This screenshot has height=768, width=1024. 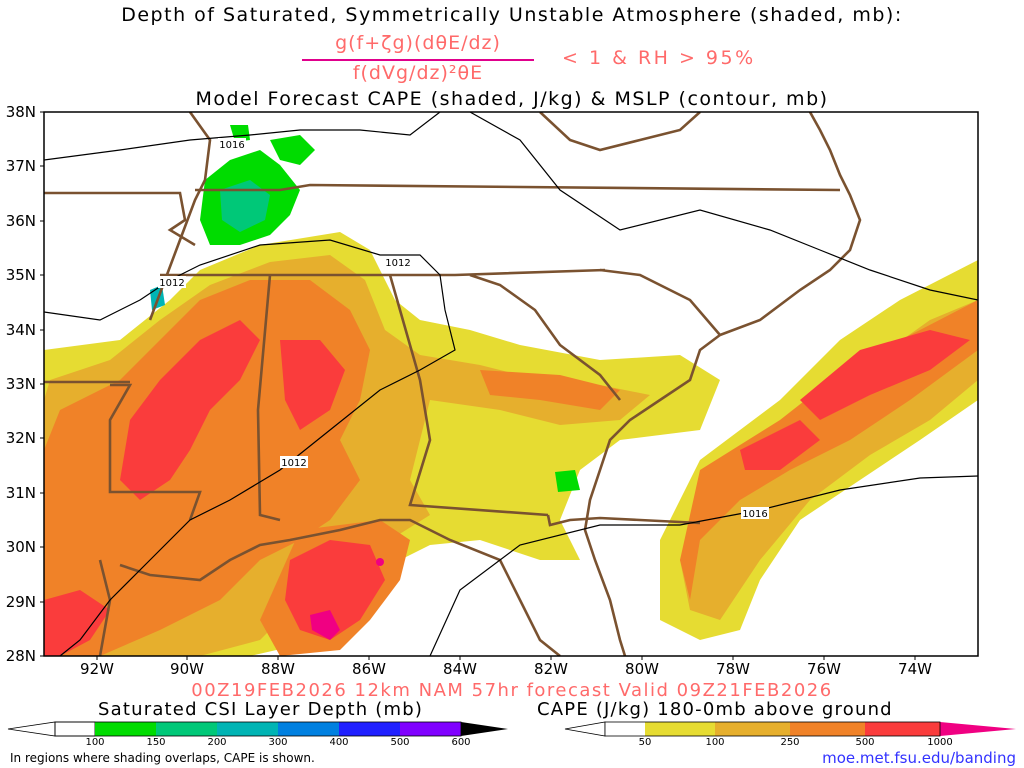 What do you see at coordinates (20, 656) in the screenshot?
I see `lat-label: 28N` at bounding box center [20, 656].